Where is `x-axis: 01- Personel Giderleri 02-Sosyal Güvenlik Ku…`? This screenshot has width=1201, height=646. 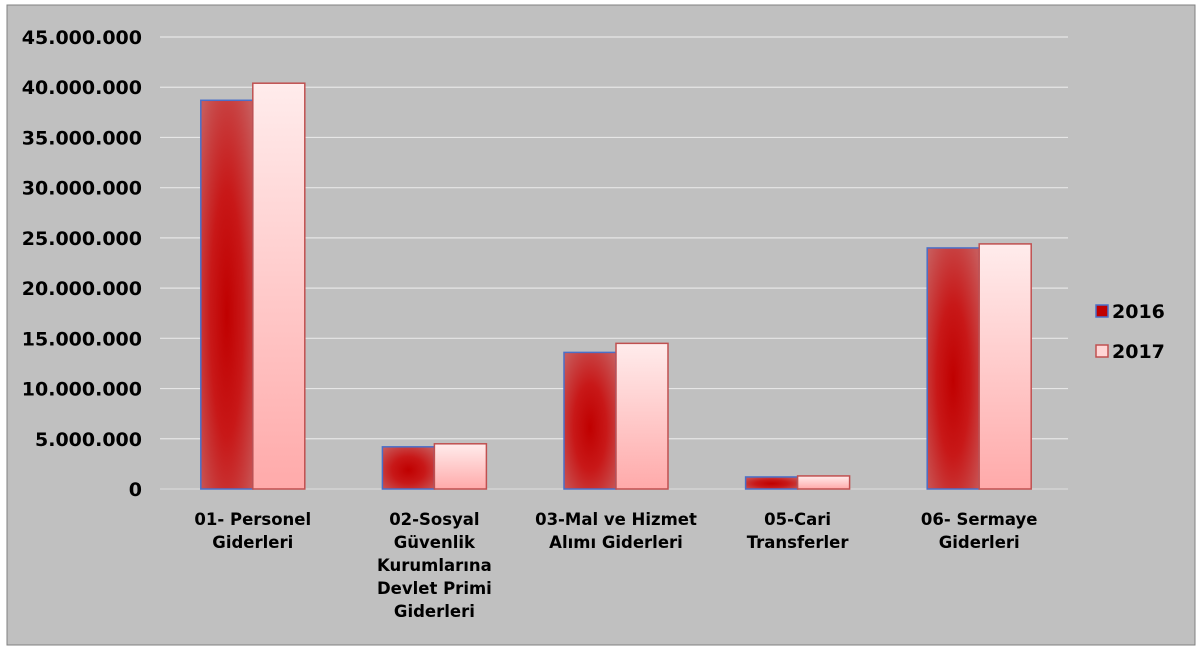
x-axis: 01- Personel Giderleri 02-Sosyal Güvenlik Ku… is located at coordinates (615, 565).